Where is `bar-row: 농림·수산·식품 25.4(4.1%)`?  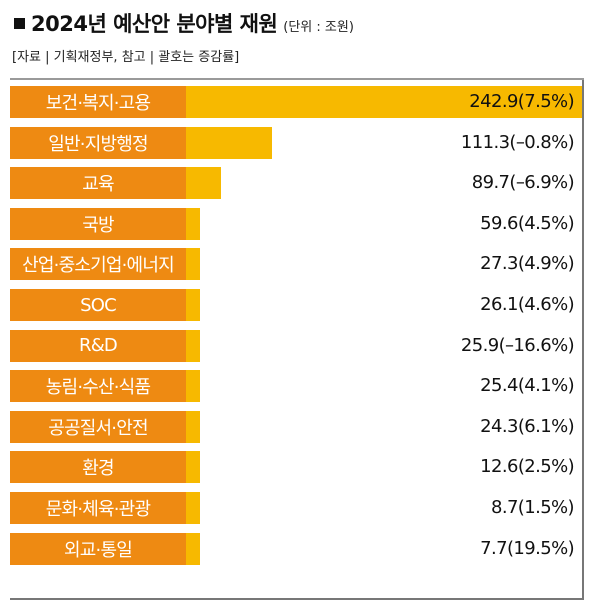 bar-row: 농림·수산·식품 25.4(4.1%) is located at coordinates (296, 386).